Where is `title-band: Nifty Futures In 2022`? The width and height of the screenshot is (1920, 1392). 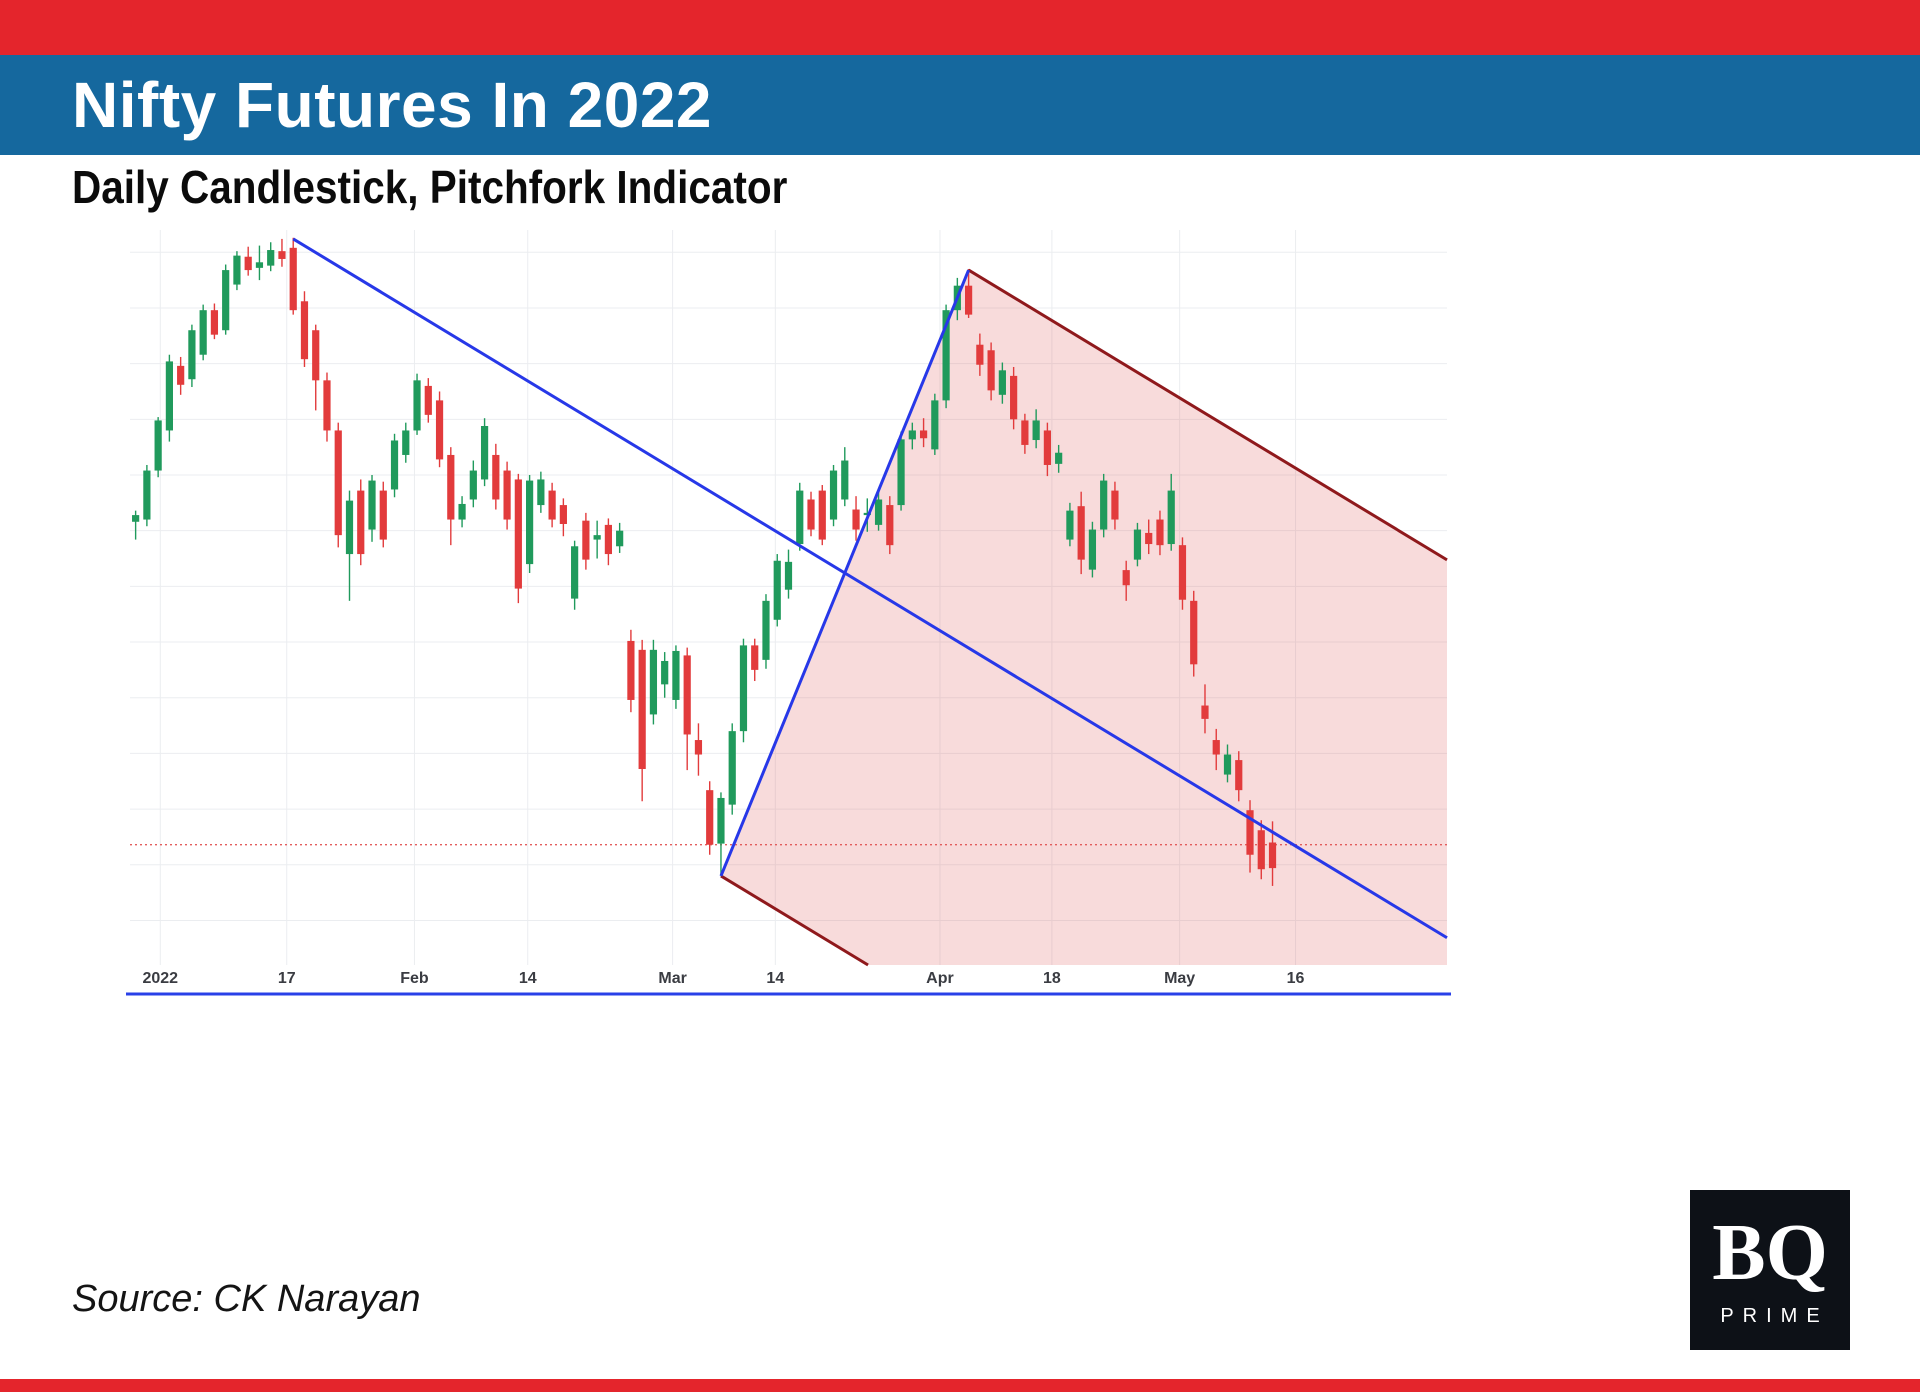 title-band: Nifty Futures In 2022 is located at coordinates (960, 105).